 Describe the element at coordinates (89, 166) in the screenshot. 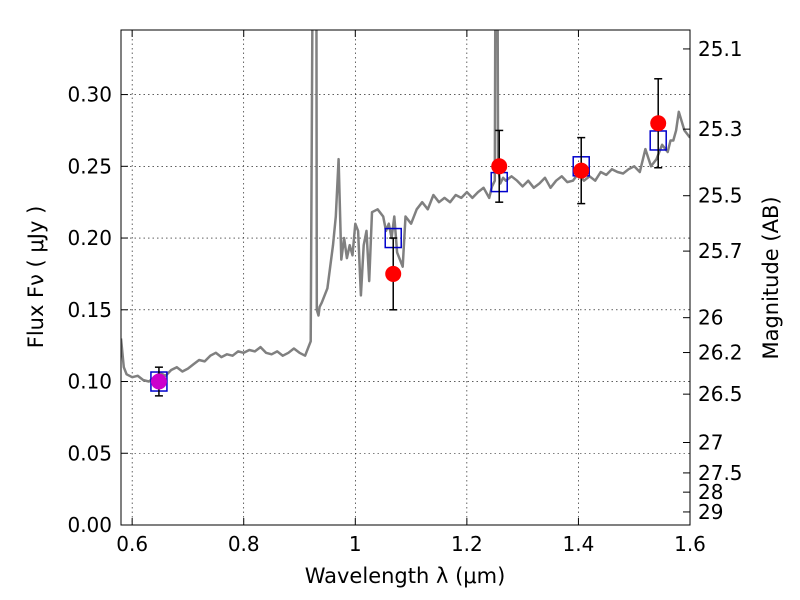

I see `y-tick-label: 0.25` at that location.